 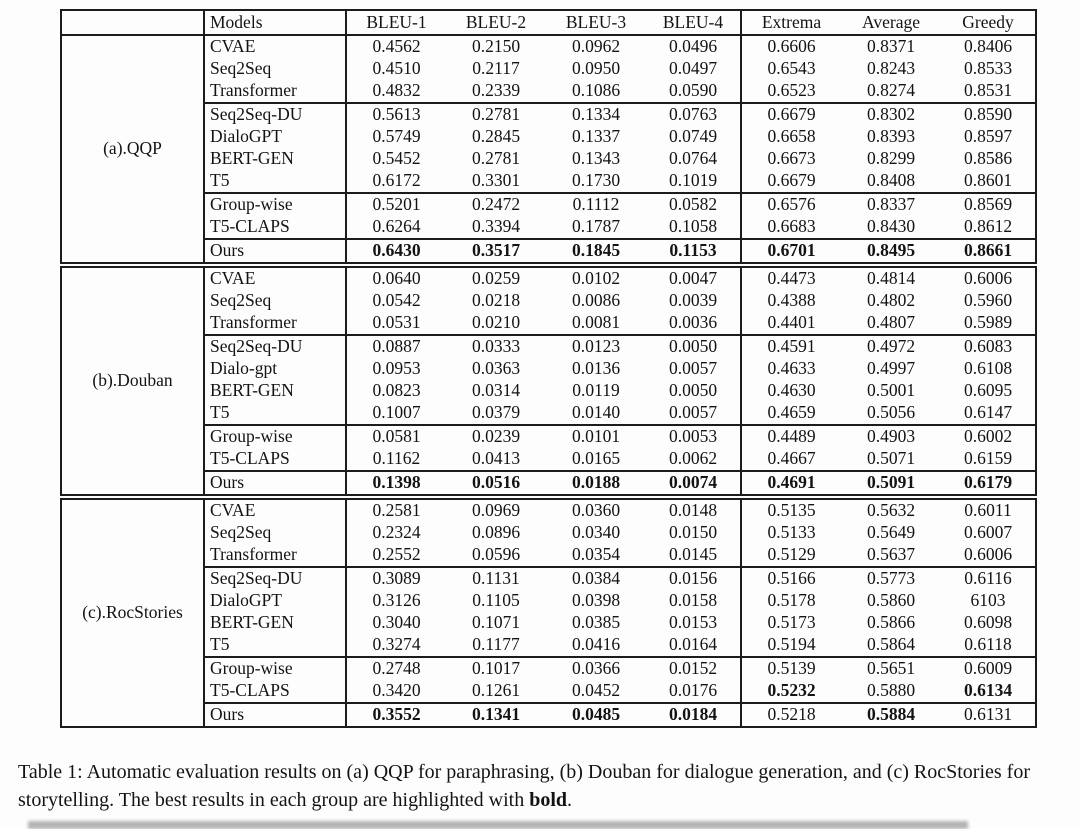 I want to click on value-cell: 0.4667, so click(x=791, y=458).